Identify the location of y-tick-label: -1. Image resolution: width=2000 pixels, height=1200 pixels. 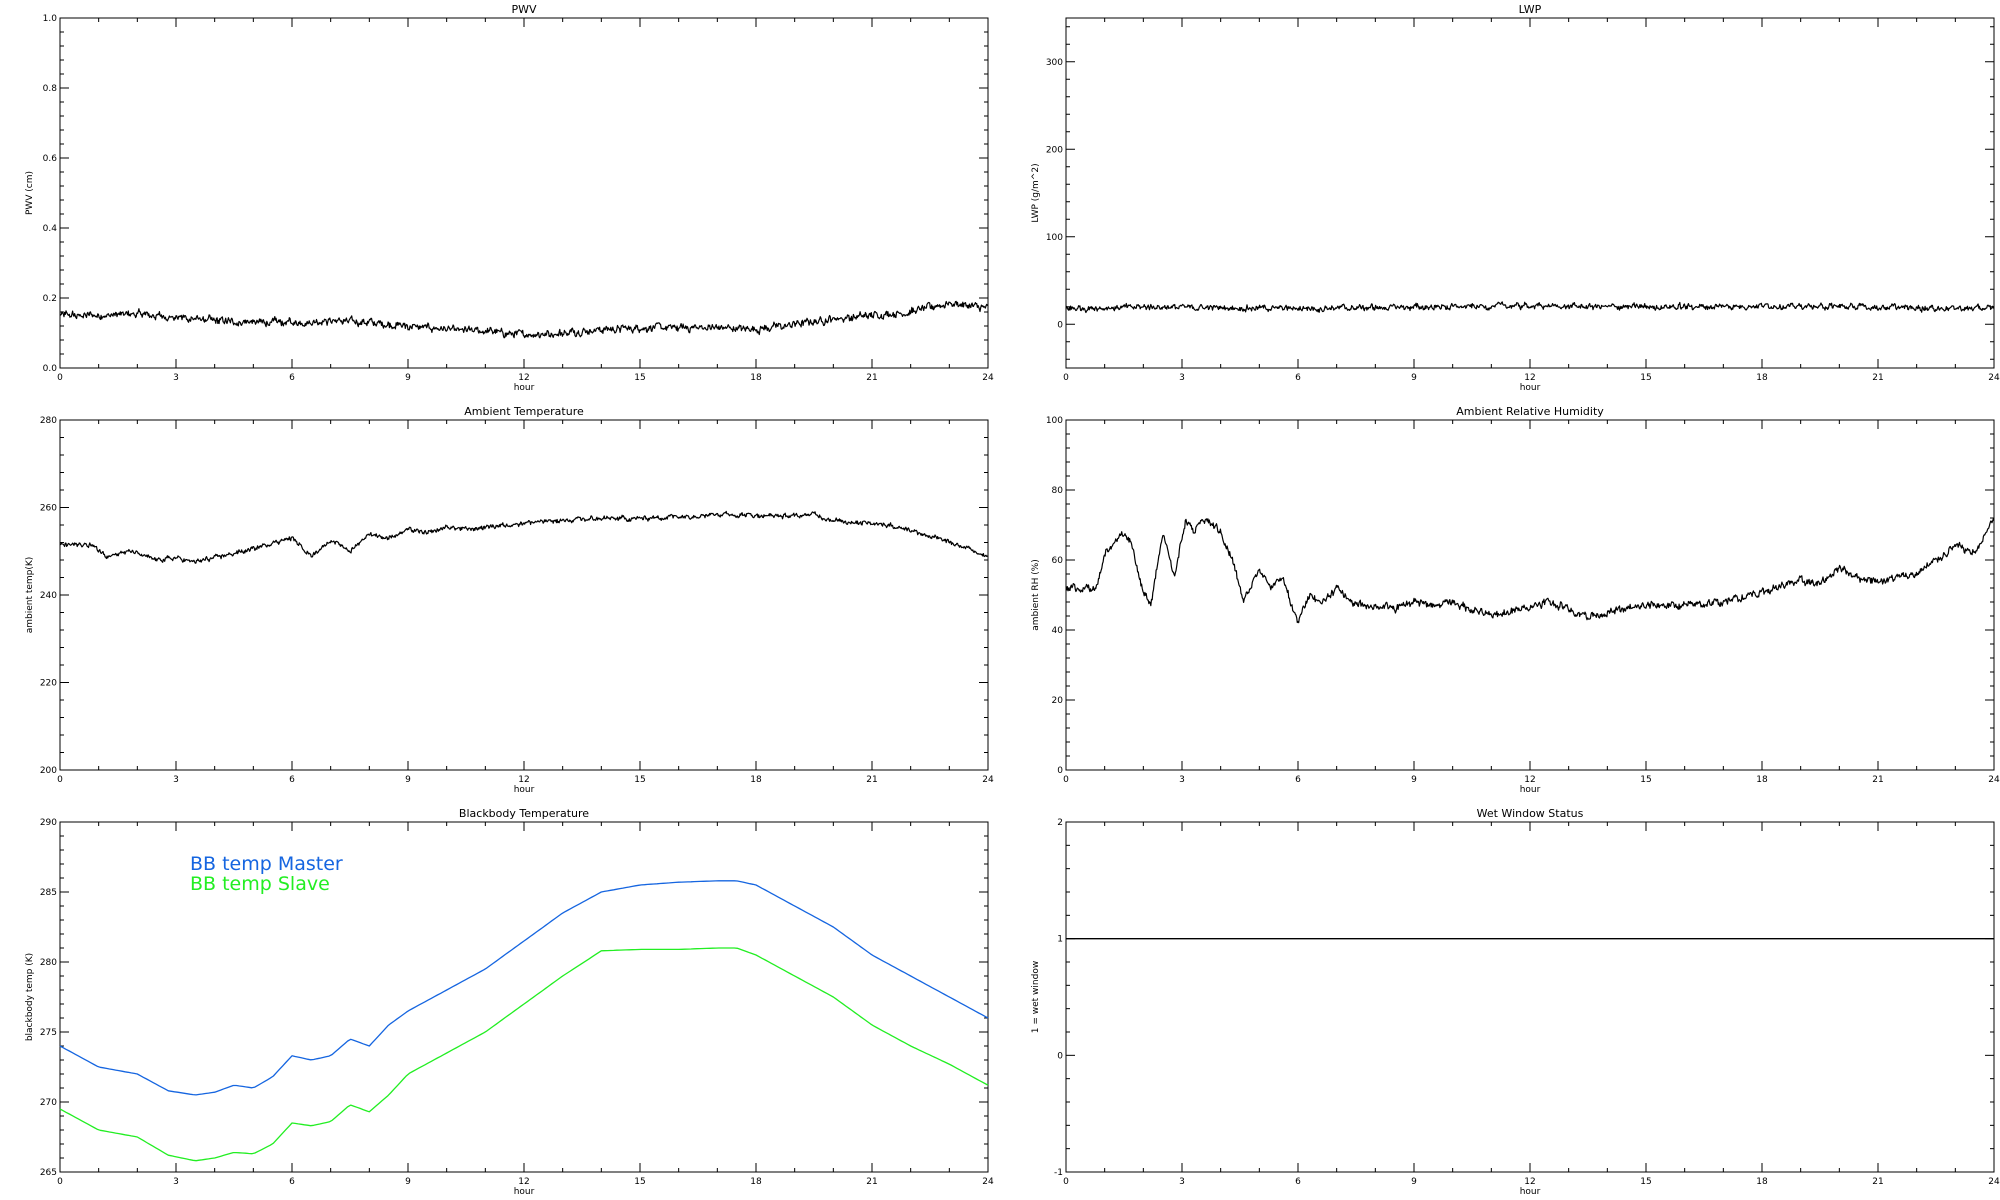
(1058, 1173).